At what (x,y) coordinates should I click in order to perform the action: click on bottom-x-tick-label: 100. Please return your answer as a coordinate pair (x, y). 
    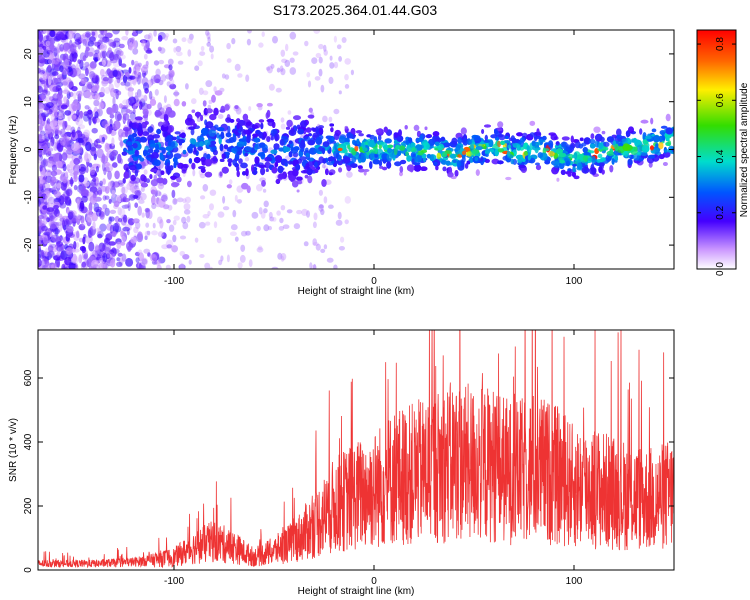
    Looking at the image, I should click on (574, 581).